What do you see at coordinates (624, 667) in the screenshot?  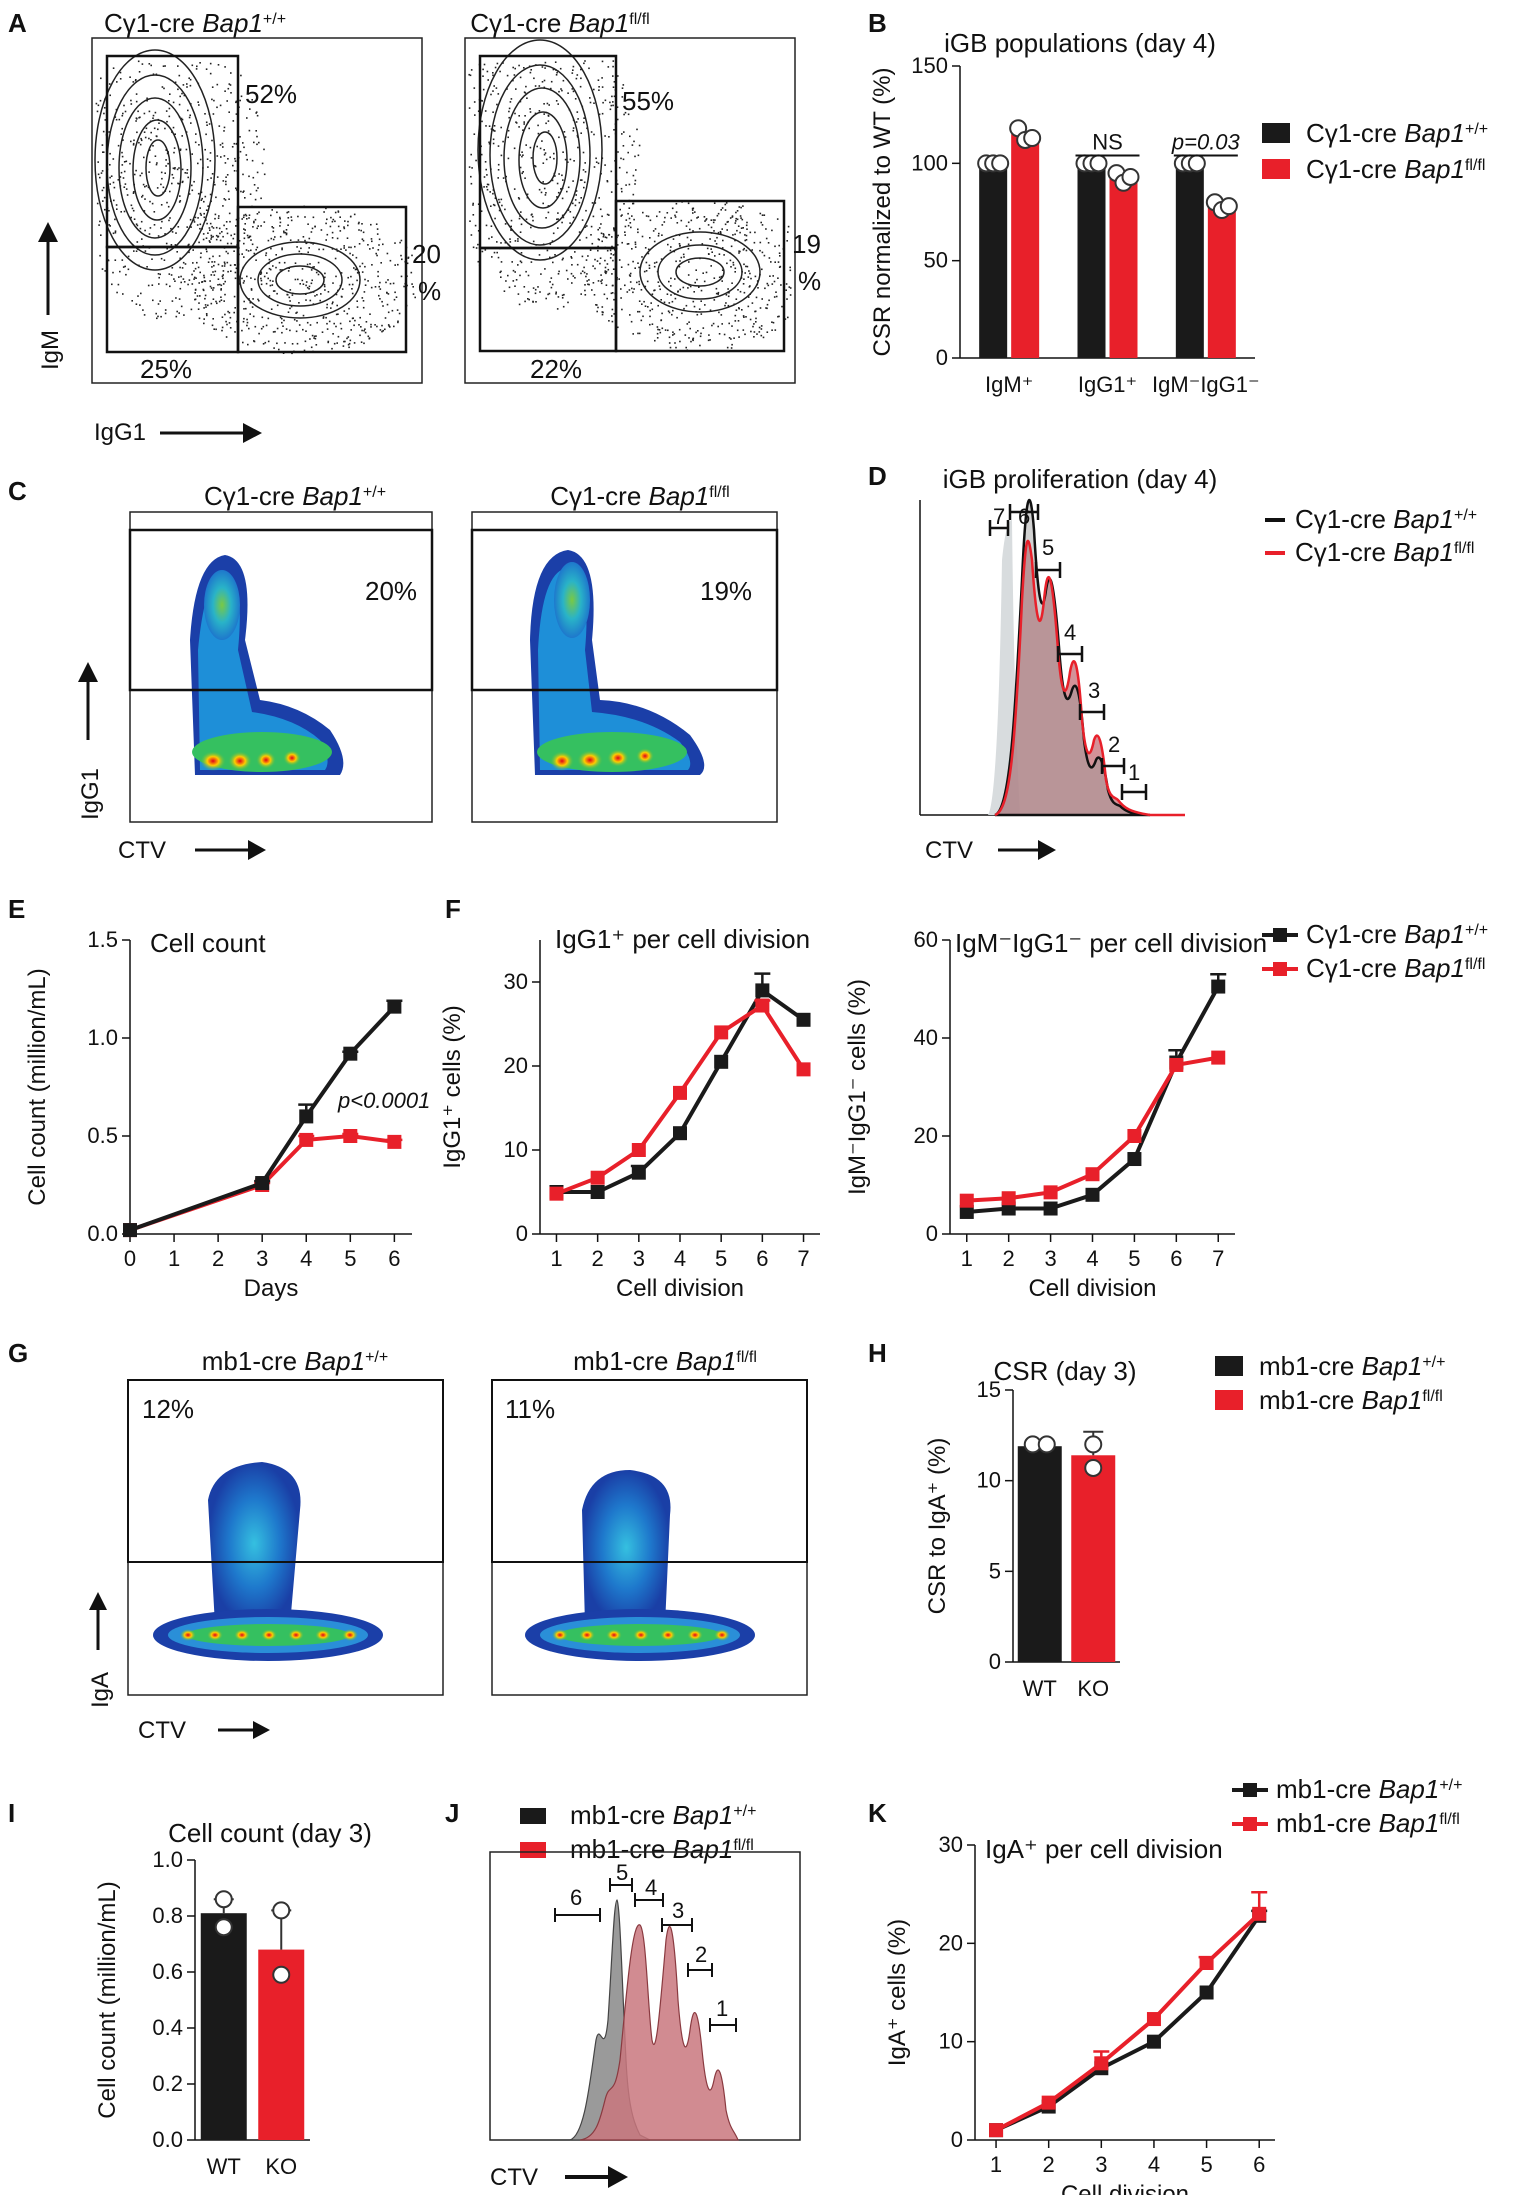 I see `plot-frame` at bounding box center [624, 667].